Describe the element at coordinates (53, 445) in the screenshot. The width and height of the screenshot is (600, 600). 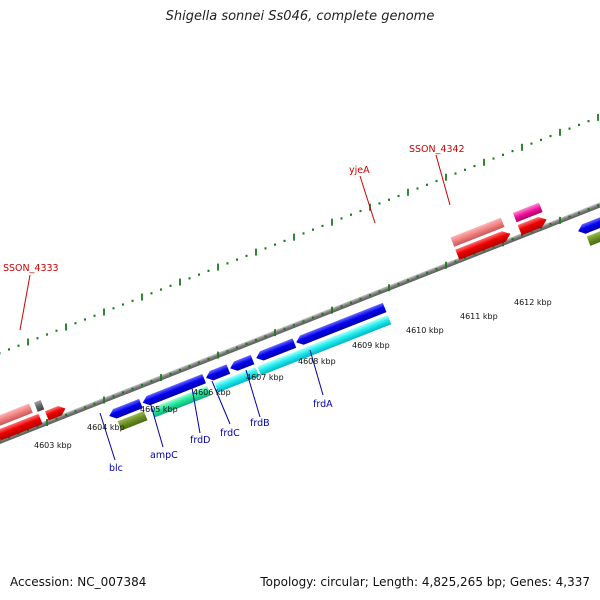
I see `scale-label: 4603 kbp` at that location.